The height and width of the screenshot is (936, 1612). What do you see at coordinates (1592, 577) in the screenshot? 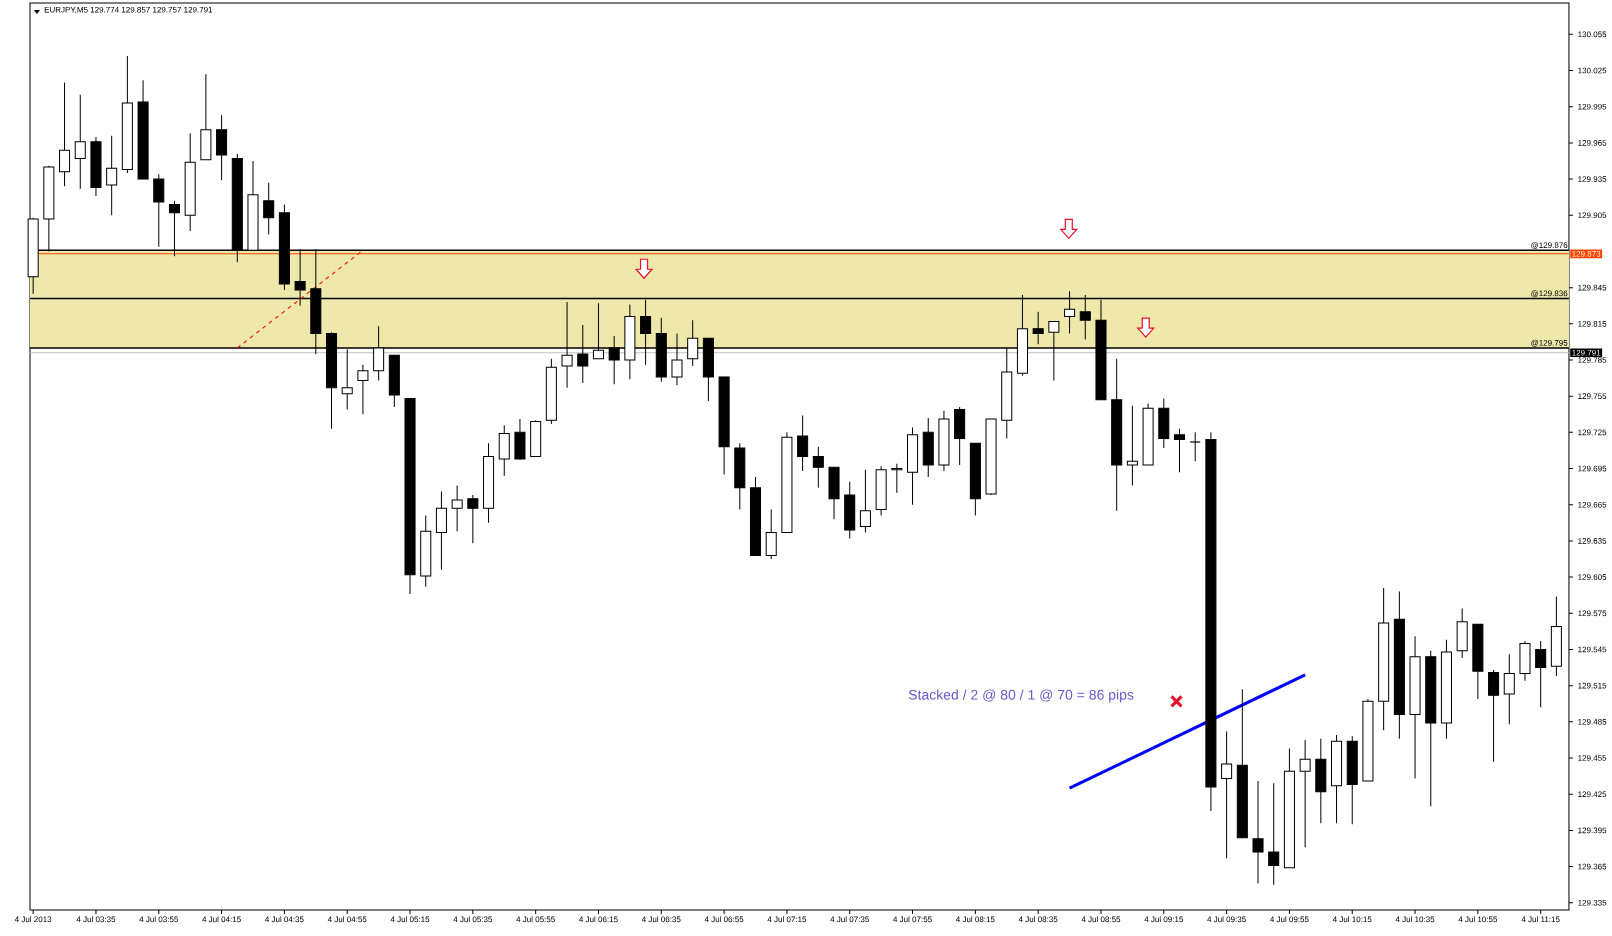
I see `y-tick-label: 129.605` at bounding box center [1592, 577].